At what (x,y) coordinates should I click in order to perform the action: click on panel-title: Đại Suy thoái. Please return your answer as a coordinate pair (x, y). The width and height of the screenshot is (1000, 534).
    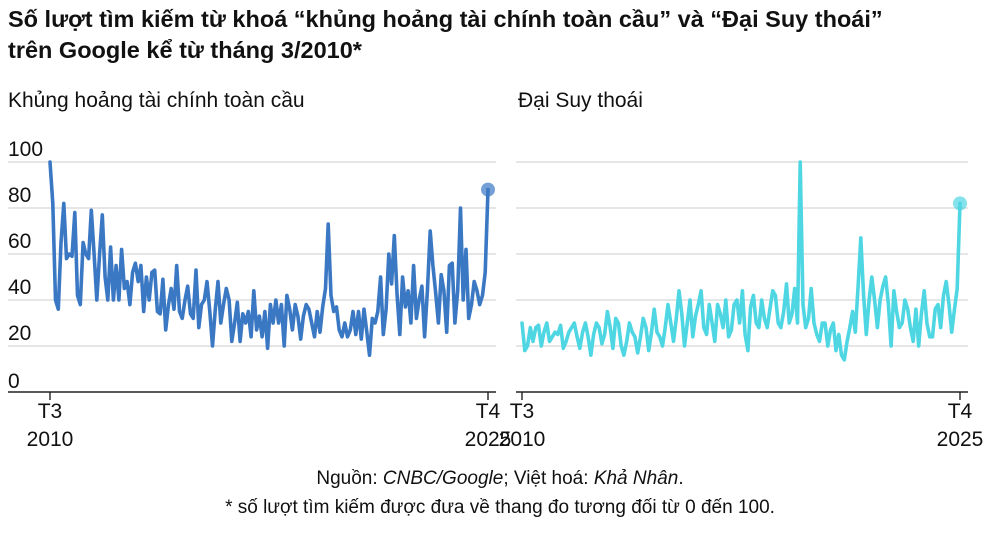
    Looking at the image, I should click on (580, 100).